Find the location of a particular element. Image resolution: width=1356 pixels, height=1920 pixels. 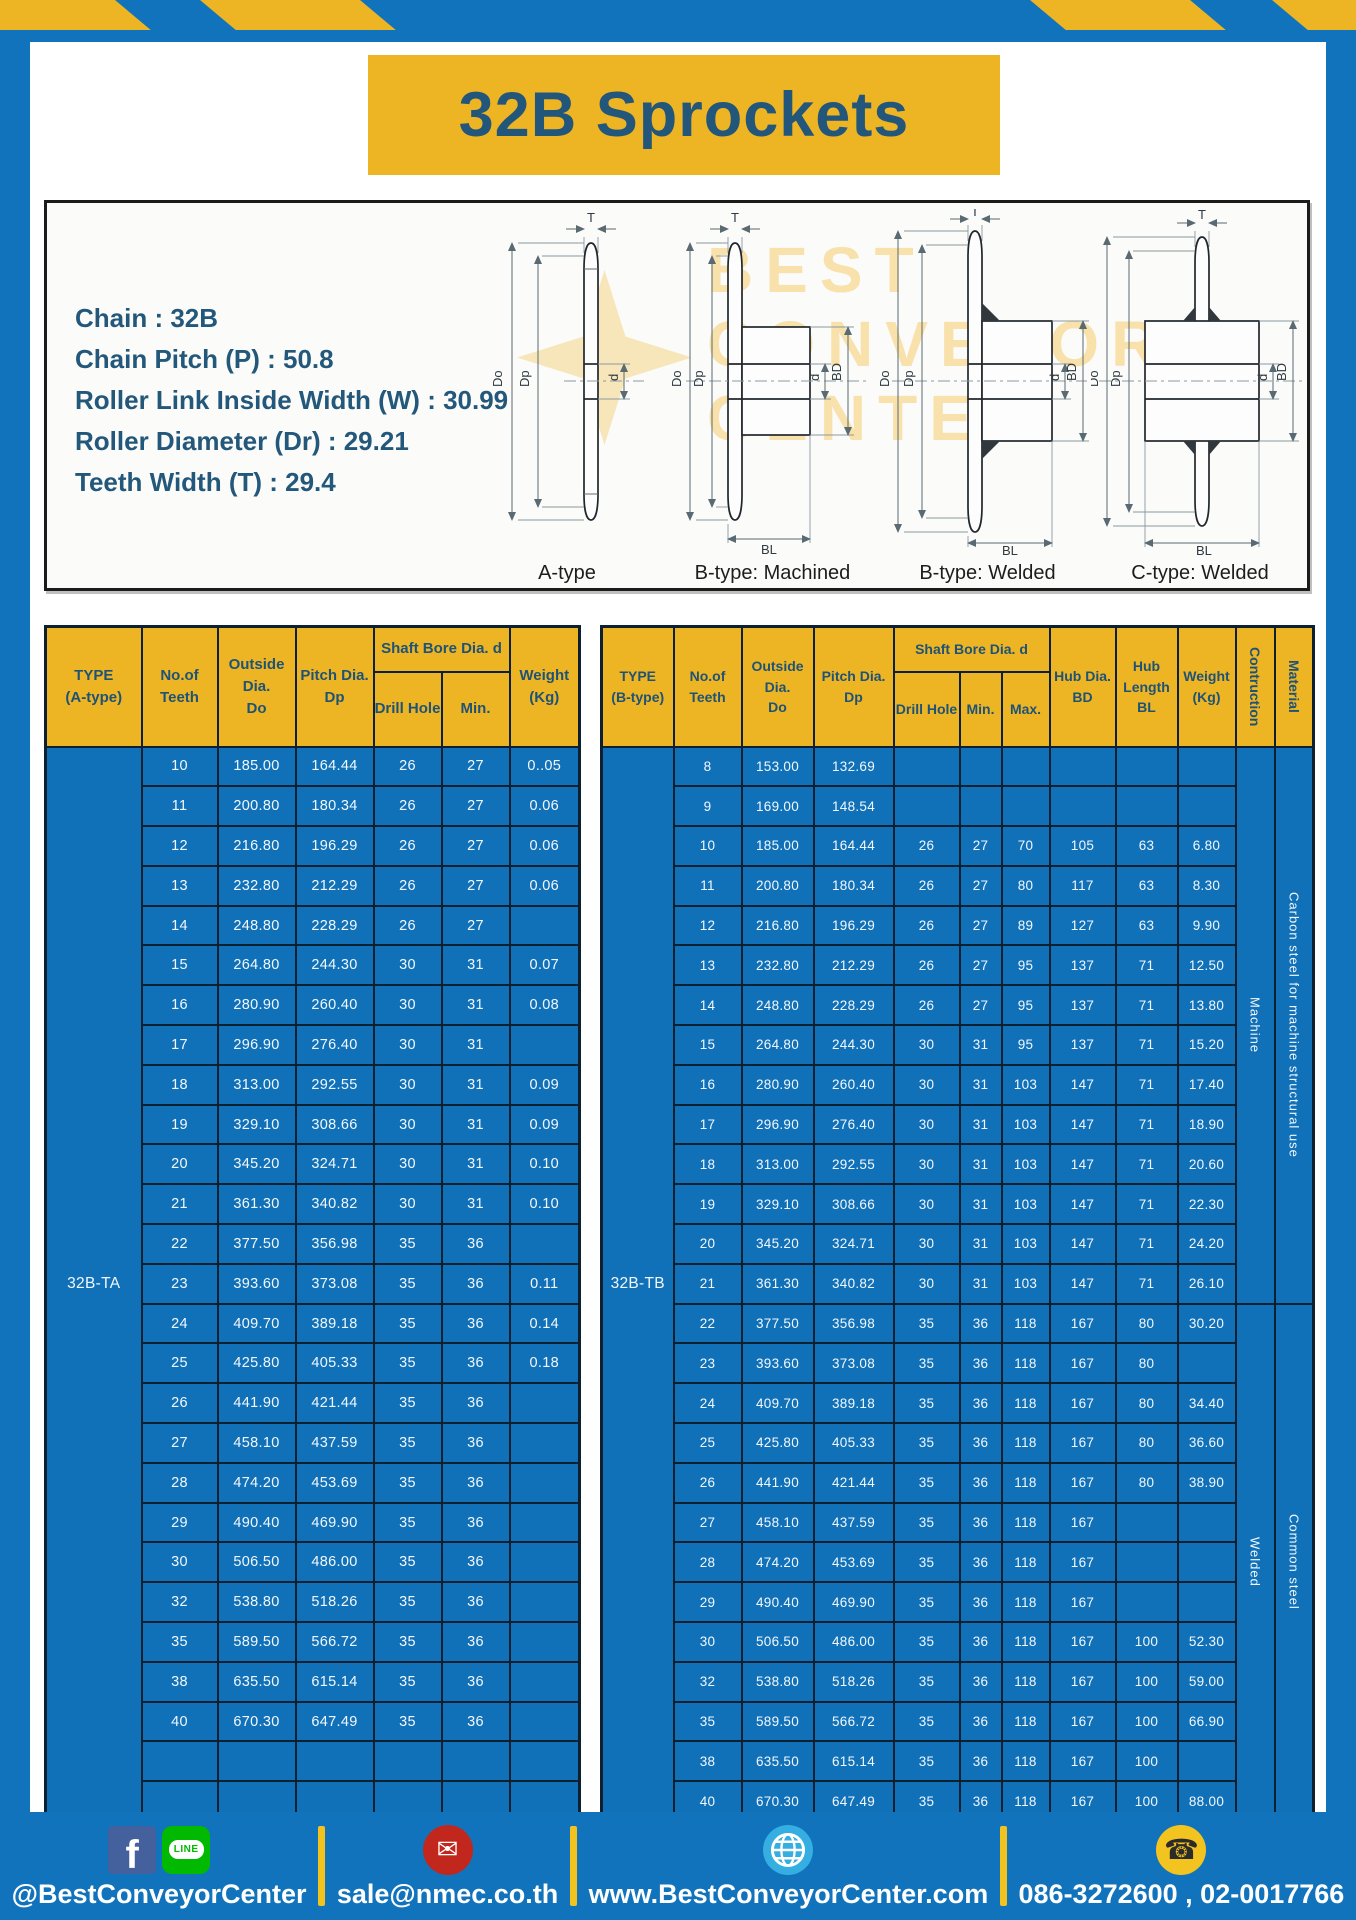

table-cell: 19 is located at coordinates (179, 1124).